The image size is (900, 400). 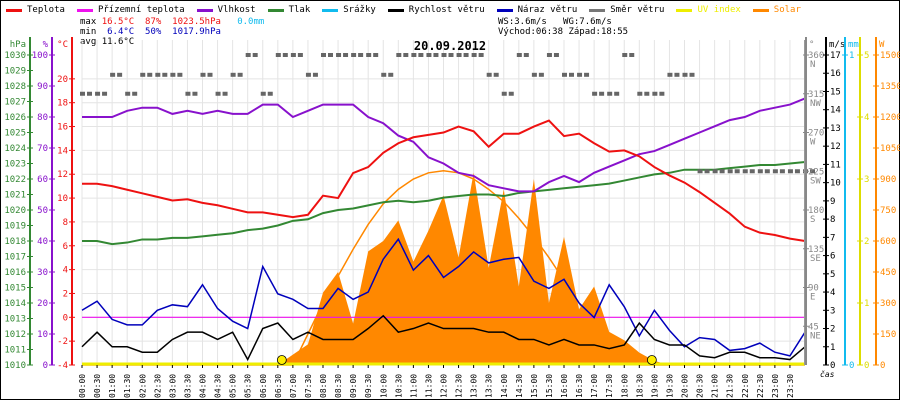 What do you see at coordinates (15, 118) in the screenshot?
I see `pressure-axis-tick-label: 1026` at bounding box center [15, 118].